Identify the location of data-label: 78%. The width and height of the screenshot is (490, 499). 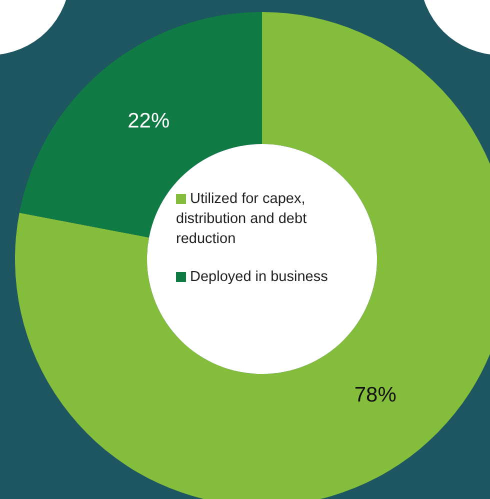
(375, 395).